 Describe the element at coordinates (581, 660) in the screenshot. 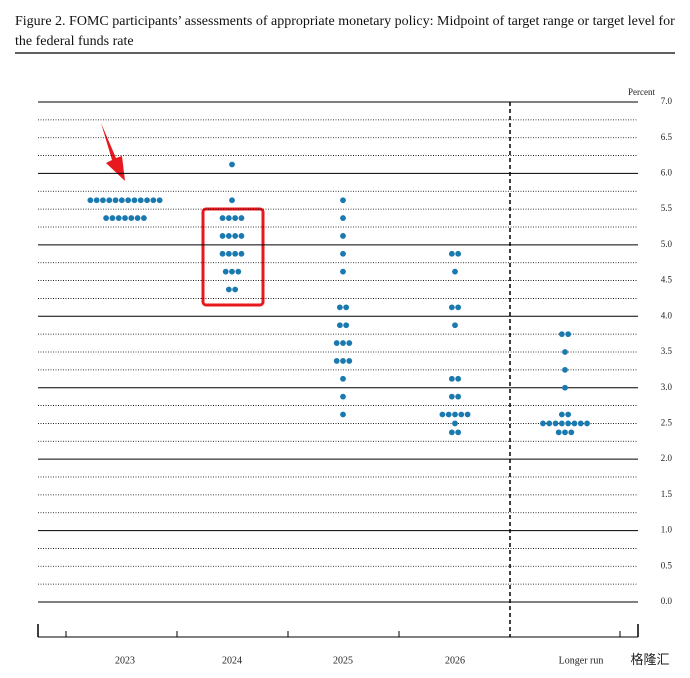

I see `x-tick-label: Longer run` at that location.